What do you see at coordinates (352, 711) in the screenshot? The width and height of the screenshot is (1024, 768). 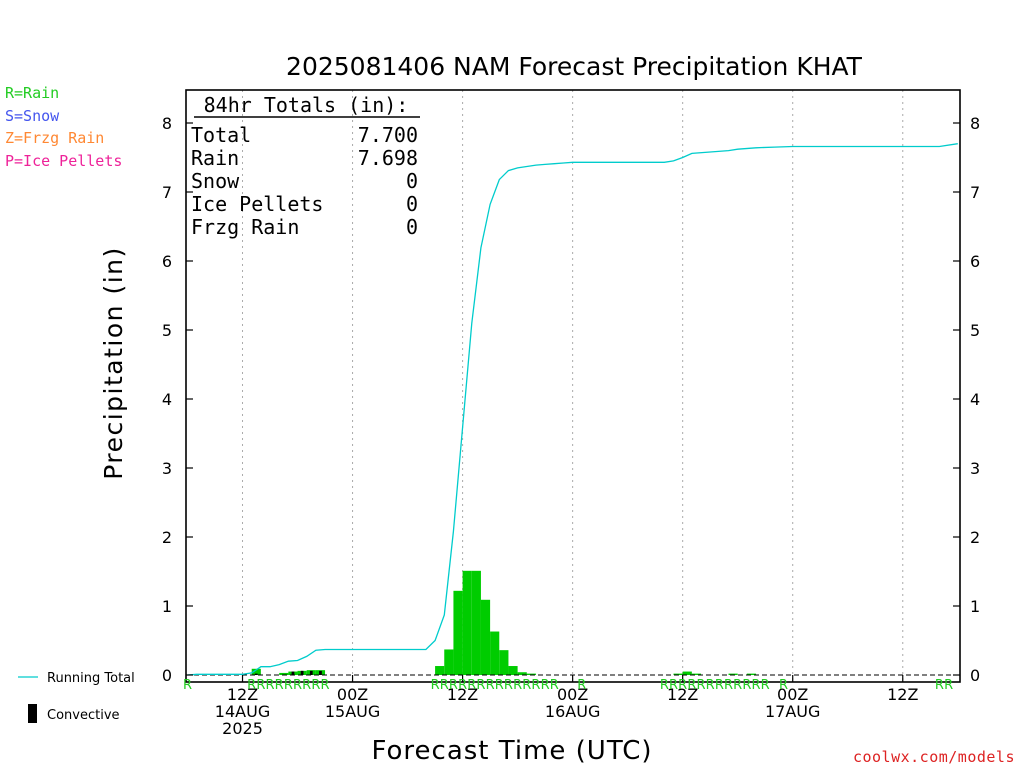 I see `x-tick-label: 15AUG` at bounding box center [352, 711].